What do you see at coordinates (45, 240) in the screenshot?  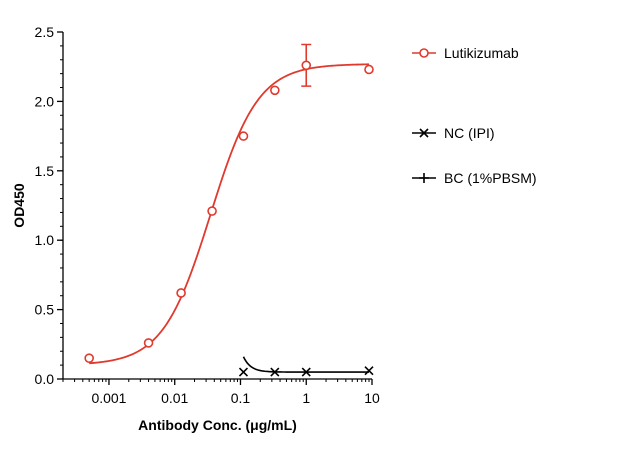 I see `y-tick-label: 1.0` at bounding box center [45, 240].